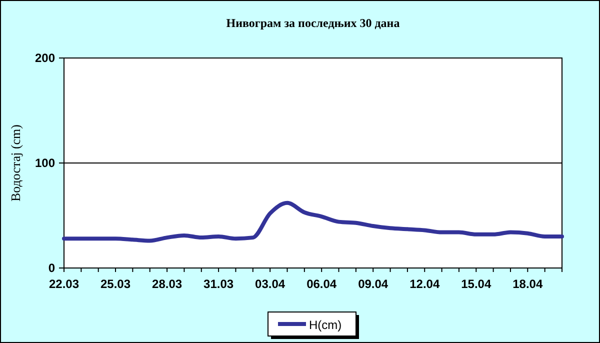  What do you see at coordinates (373, 284) in the screenshot?
I see `x-tick-label: 09.04` at bounding box center [373, 284].